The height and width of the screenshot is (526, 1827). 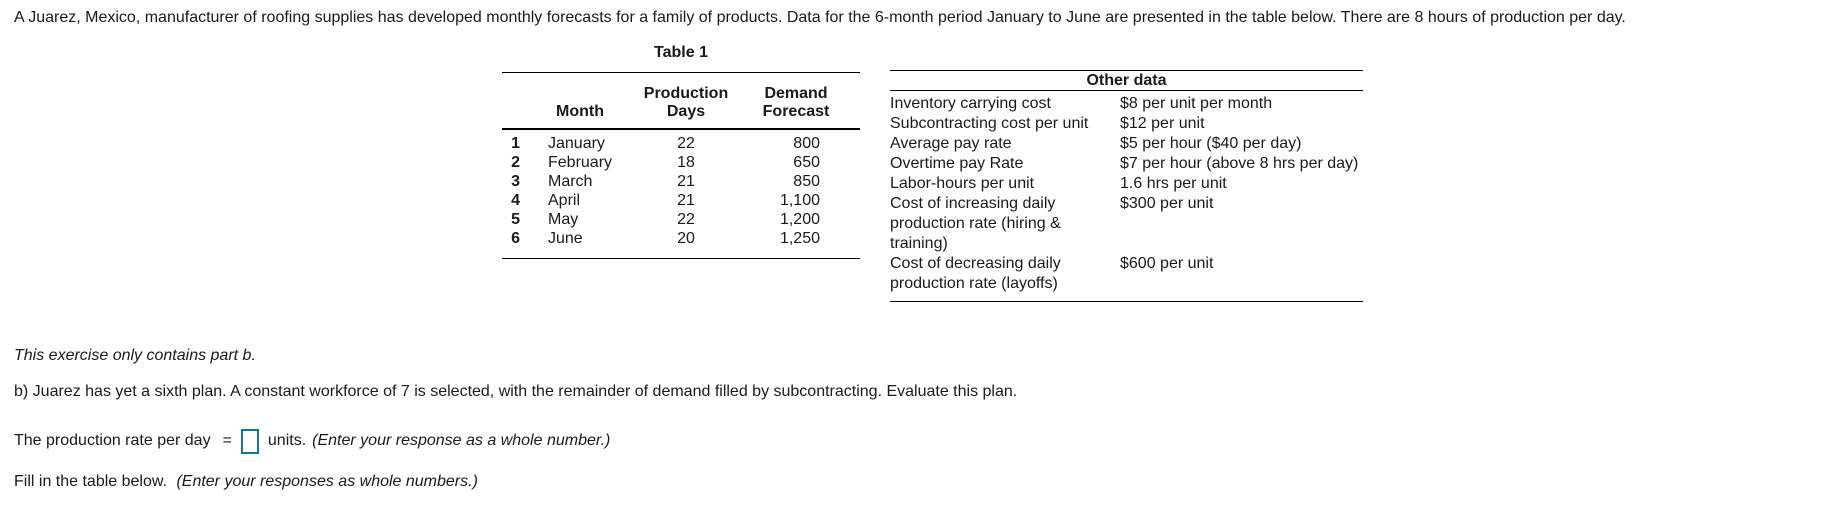 I want to click on month-cell: March, so click(x=570, y=181).